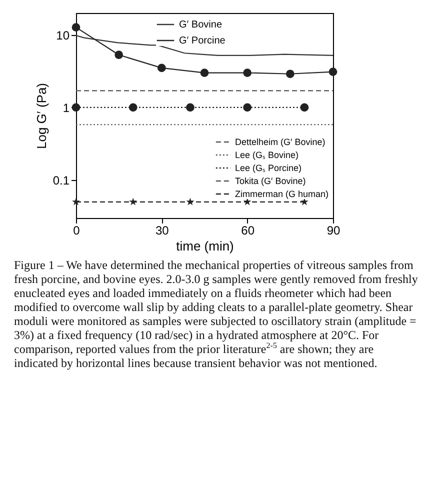 The width and height of the screenshot is (429, 493). Describe the element at coordinates (76, 231) in the screenshot. I see `x-tick-label: 0` at that location.